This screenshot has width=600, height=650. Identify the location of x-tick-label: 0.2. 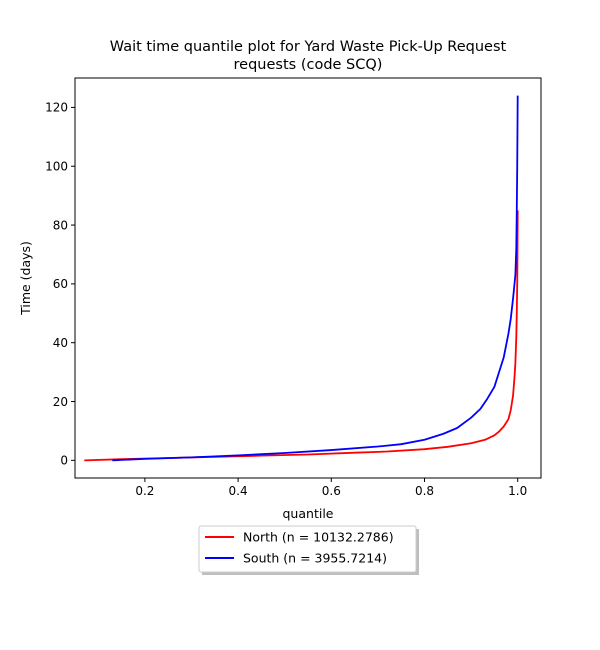
(144, 491).